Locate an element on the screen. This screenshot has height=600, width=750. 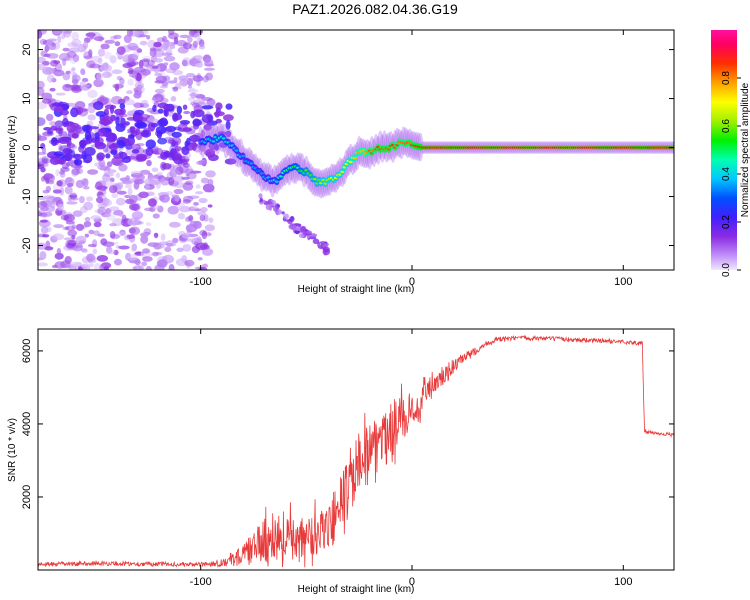
spectrogram-ridge-core is located at coordinates (354, 158).